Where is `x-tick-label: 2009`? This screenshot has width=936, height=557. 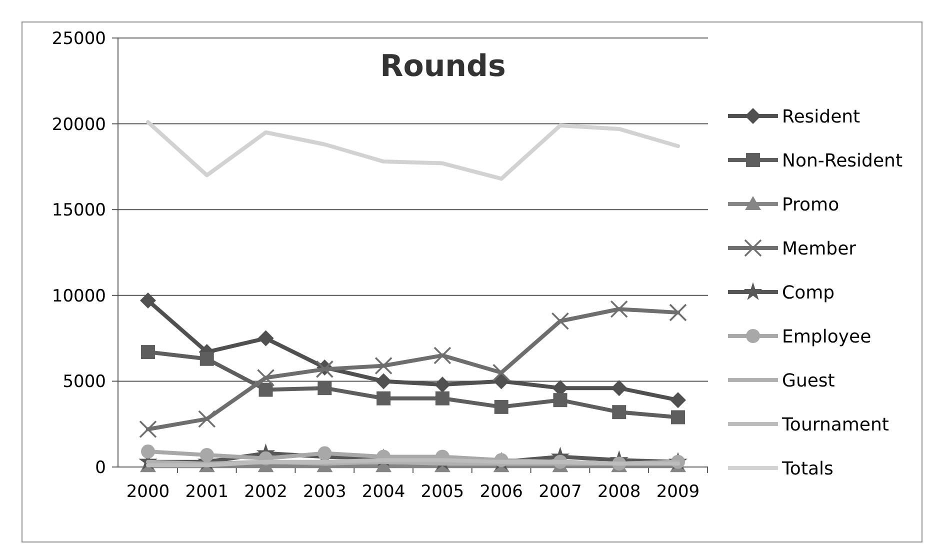 x-tick-label: 2009 is located at coordinates (678, 492).